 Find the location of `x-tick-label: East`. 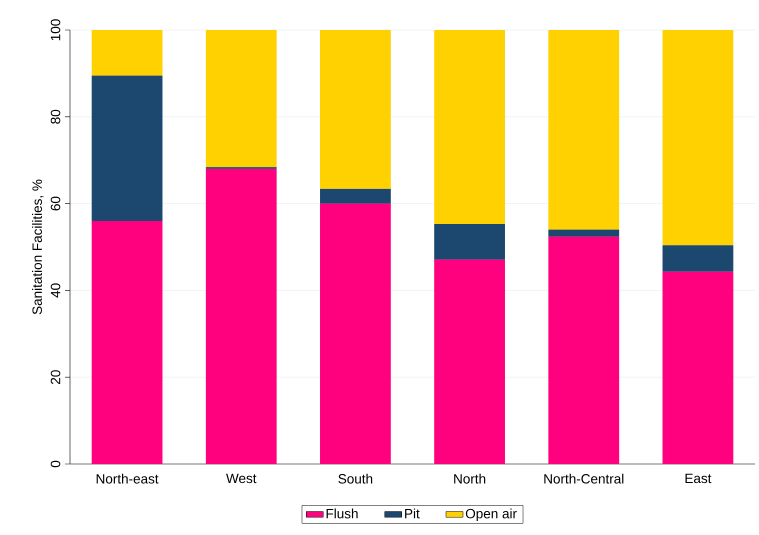

x-tick-label: East is located at coordinates (699, 479).